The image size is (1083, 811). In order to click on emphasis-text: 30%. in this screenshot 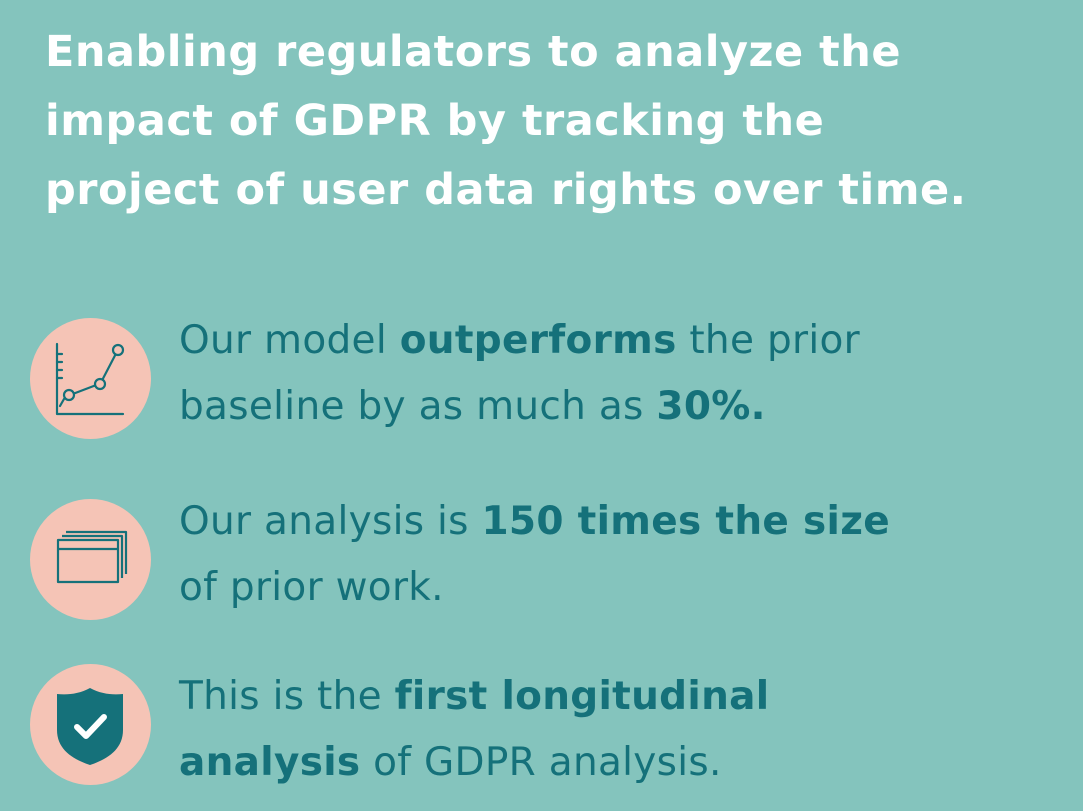, I will do `click(711, 406)`.